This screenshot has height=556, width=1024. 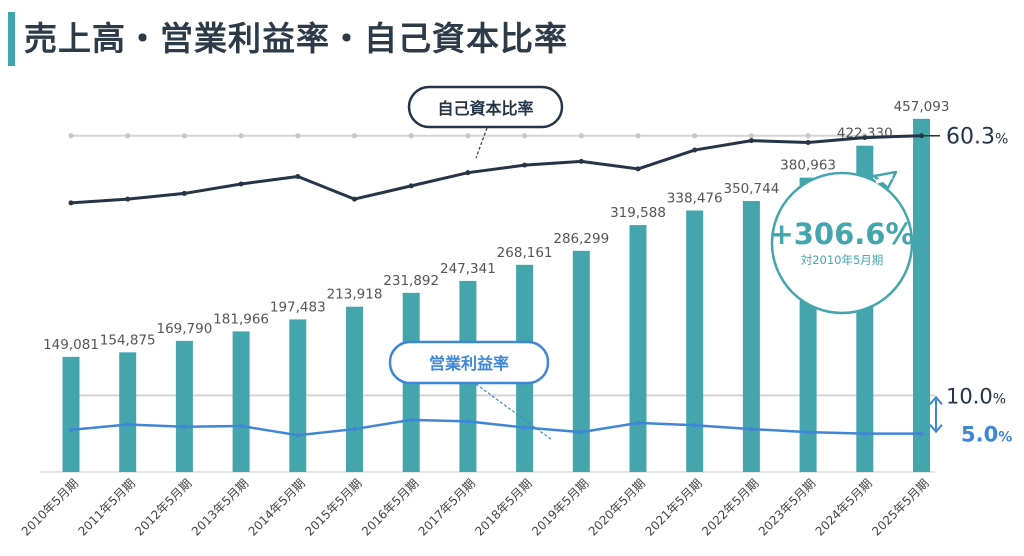 I want to click on x-tick-label: 2023年5月期, so click(x=787, y=507).